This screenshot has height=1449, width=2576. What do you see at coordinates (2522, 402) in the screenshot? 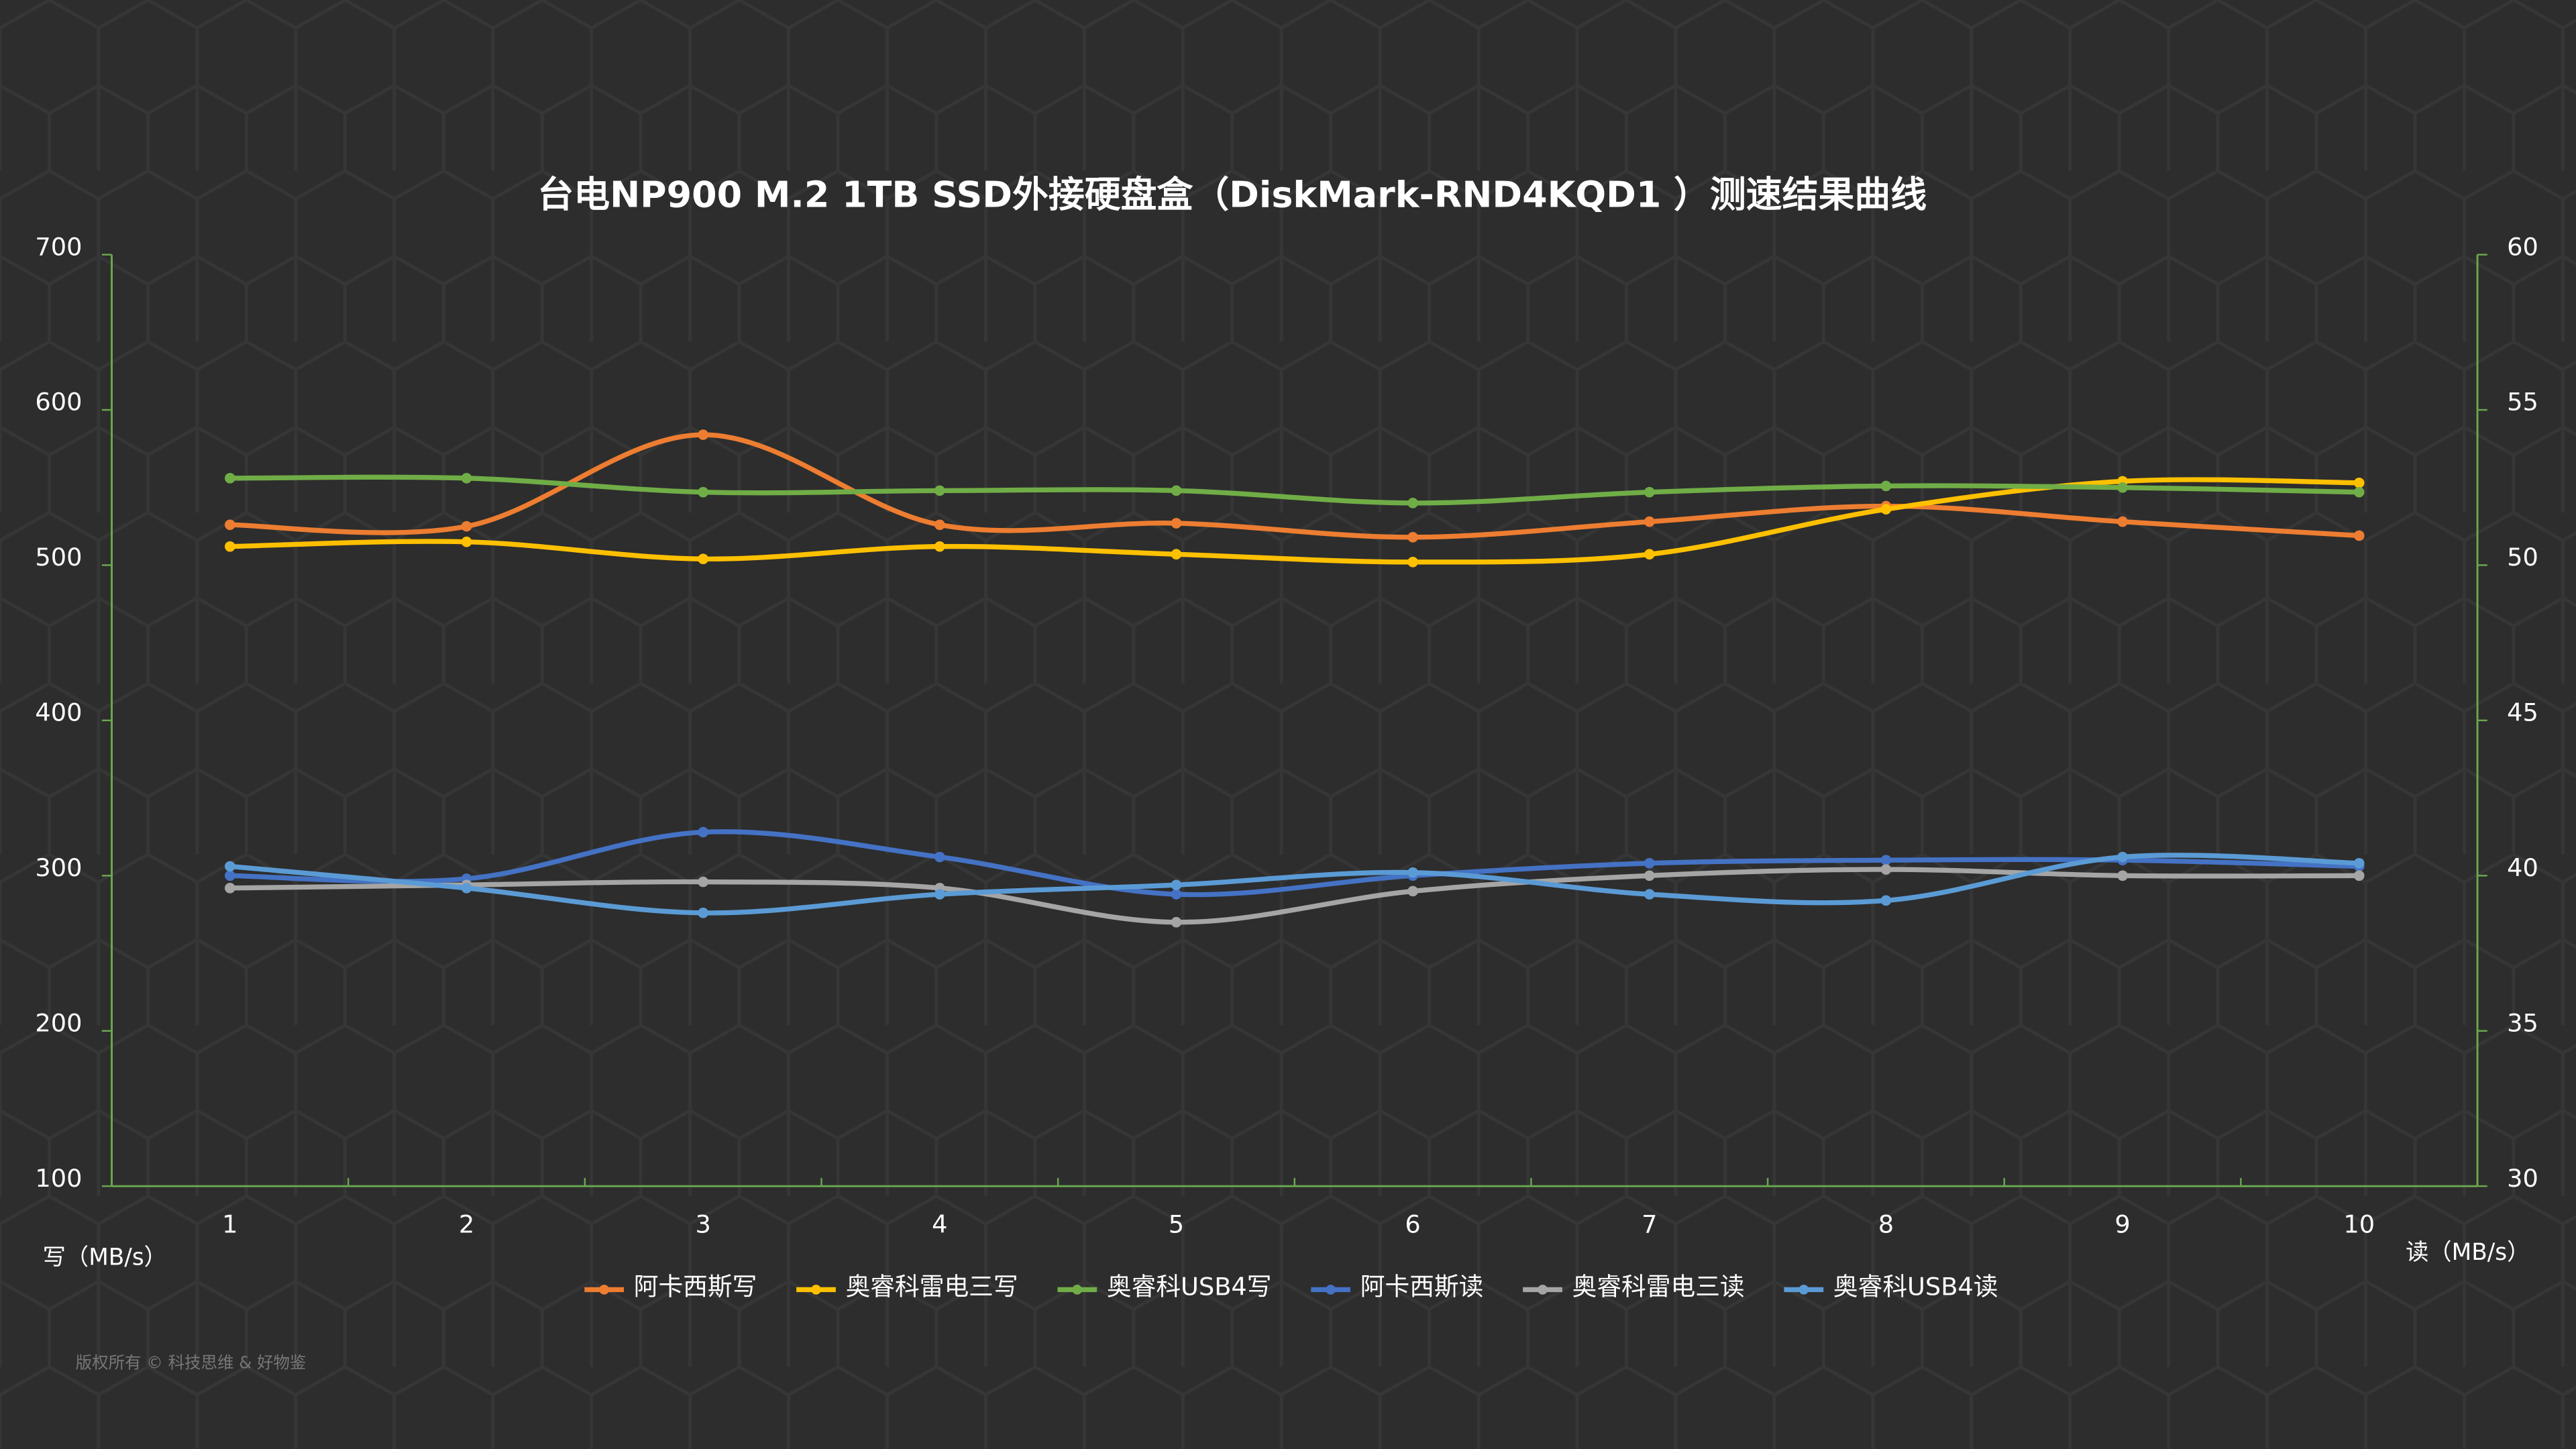
I see `y2-tick-label: 55` at bounding box center [2522, 402].